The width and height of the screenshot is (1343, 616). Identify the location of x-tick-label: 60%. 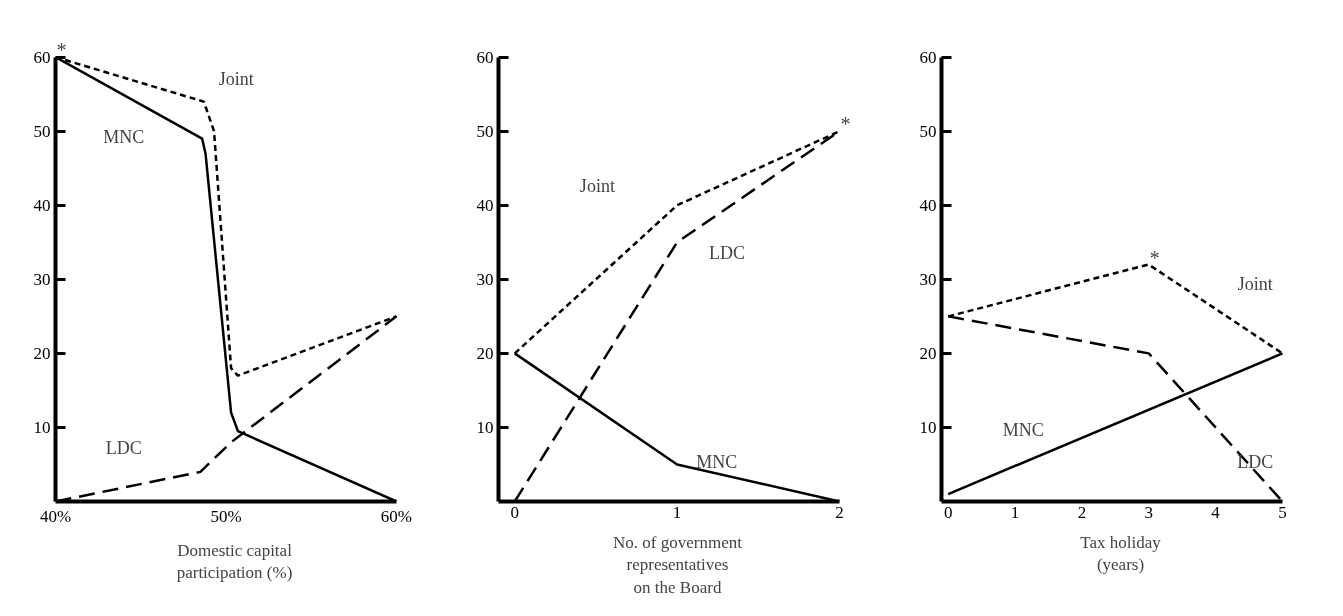
(396, 516).